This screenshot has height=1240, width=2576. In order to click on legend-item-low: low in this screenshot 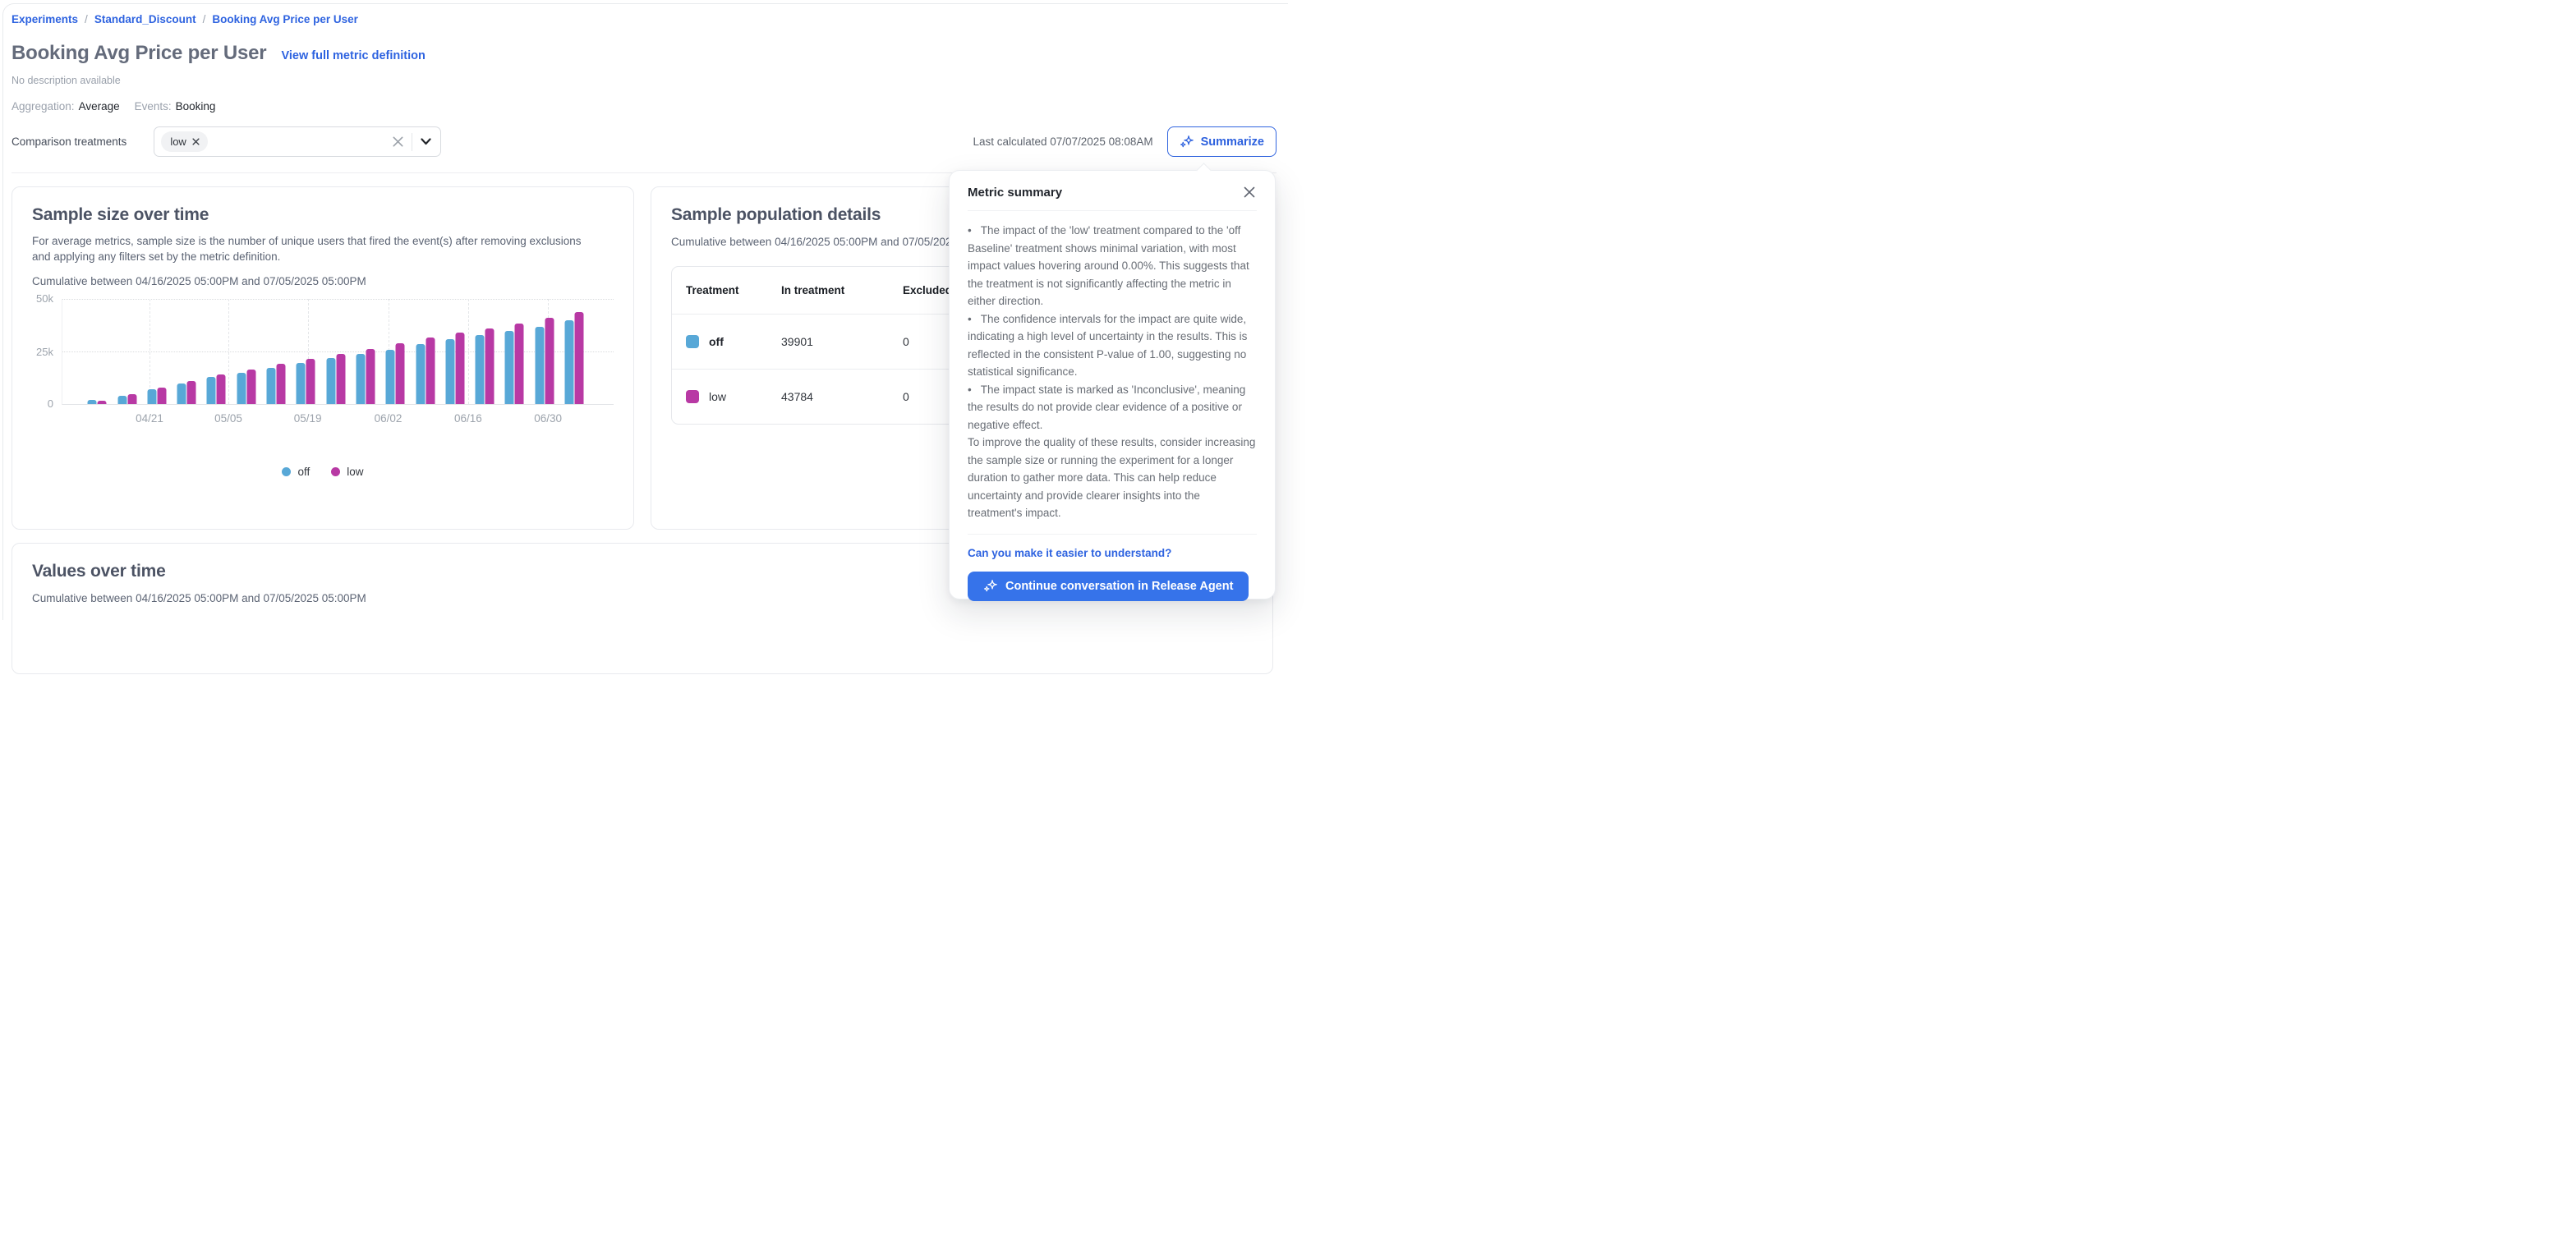, I will do `click(348, 472)`.